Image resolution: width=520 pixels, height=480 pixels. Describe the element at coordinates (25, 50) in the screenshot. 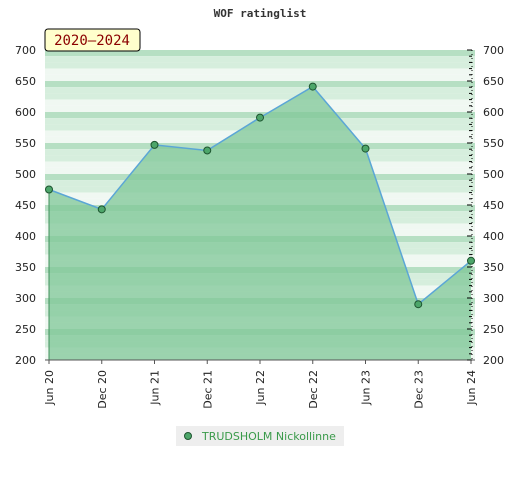

I see `y-tick-label-left: 700` at that location.